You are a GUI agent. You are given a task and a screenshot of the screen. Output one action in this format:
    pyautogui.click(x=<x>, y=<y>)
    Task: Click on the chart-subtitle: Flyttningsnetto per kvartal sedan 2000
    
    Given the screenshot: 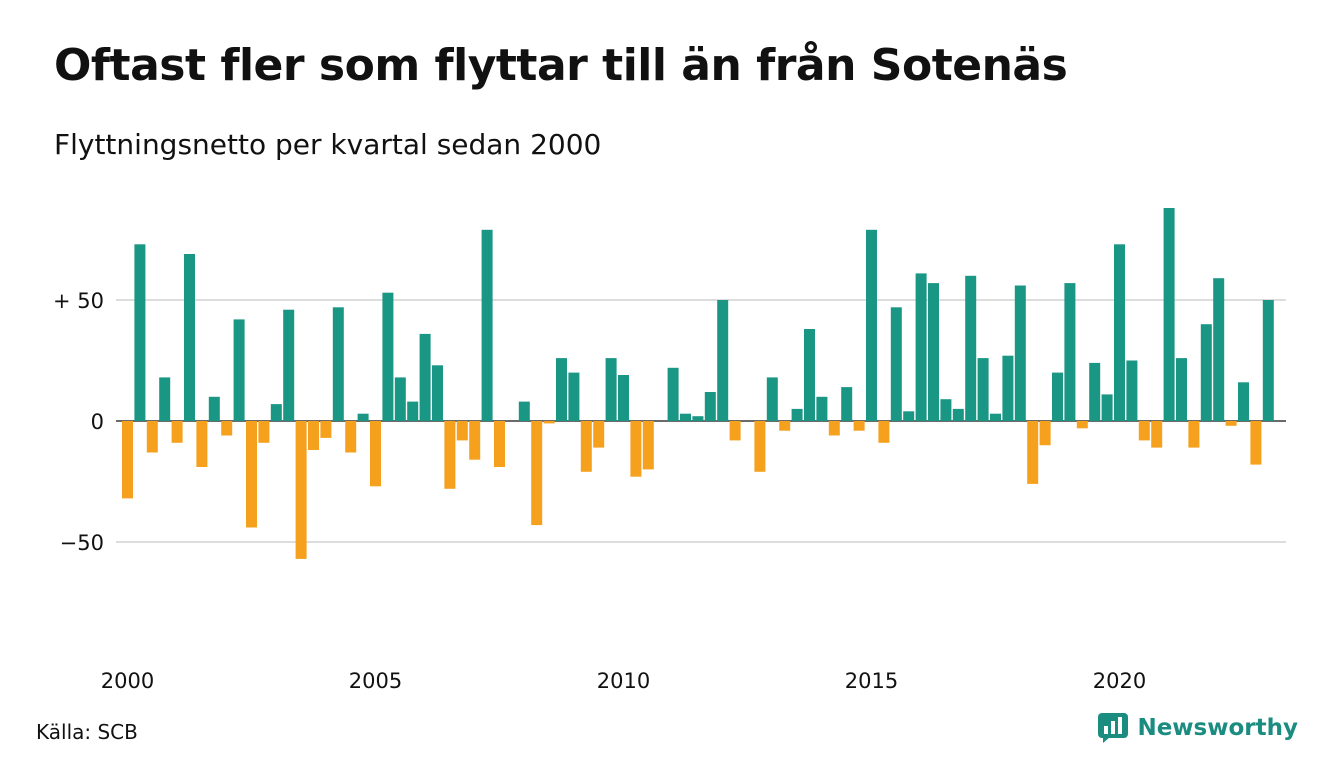 What is the action you would take?
    pyautogui.click(x=328, y=144)
    